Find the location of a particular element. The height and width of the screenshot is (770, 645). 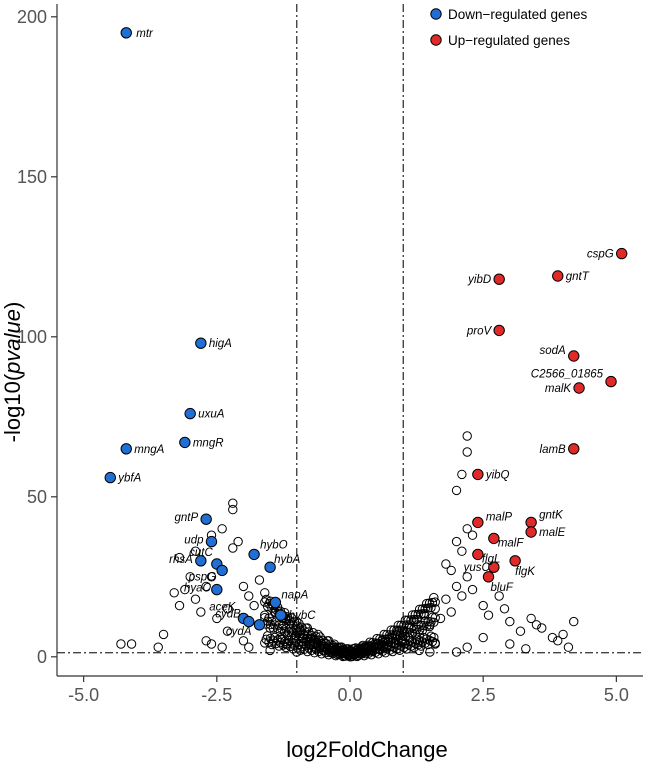

gene-label: hybC is located at coordinates (303, 616).